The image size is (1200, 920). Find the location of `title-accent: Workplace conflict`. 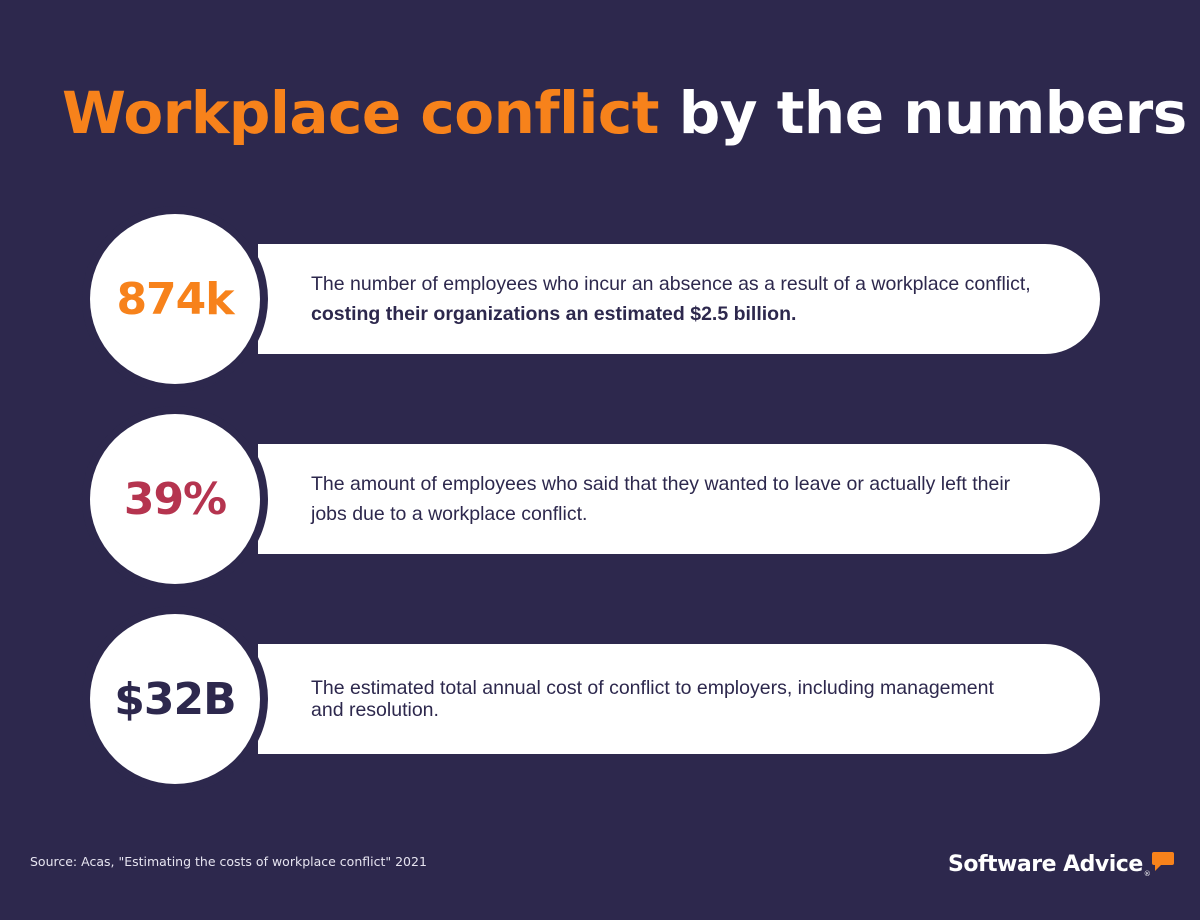

title-accent: Workplace conflict is located at coordinates (361, 113).